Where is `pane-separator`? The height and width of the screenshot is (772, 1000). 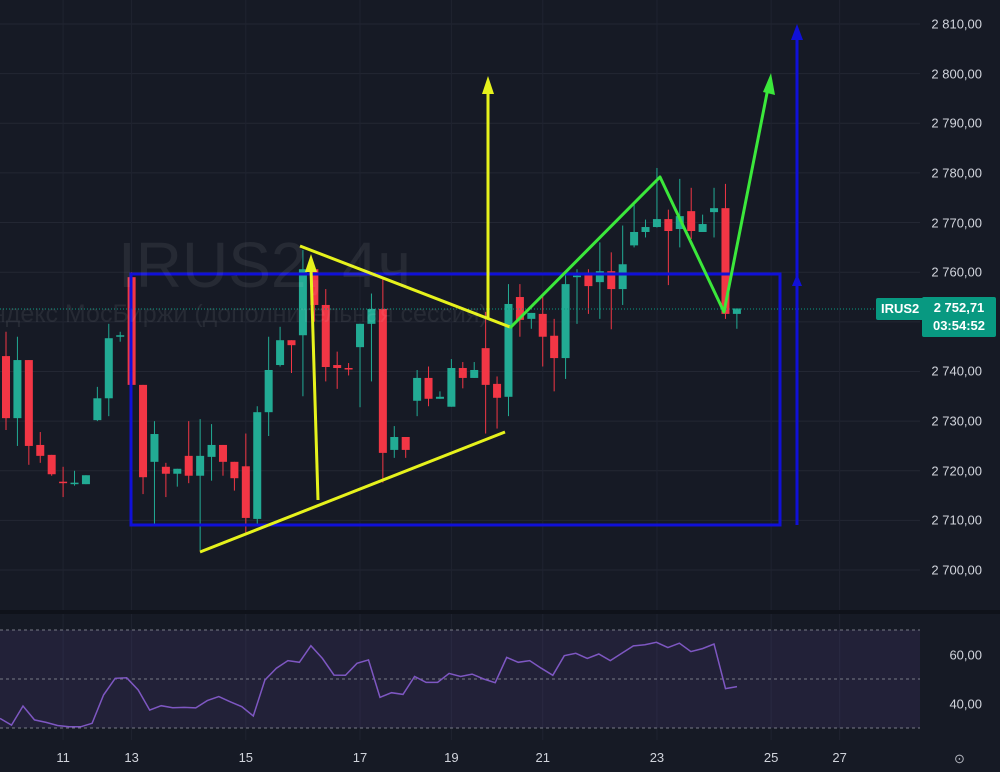 pane-separator is located at coordinates (500, 612).